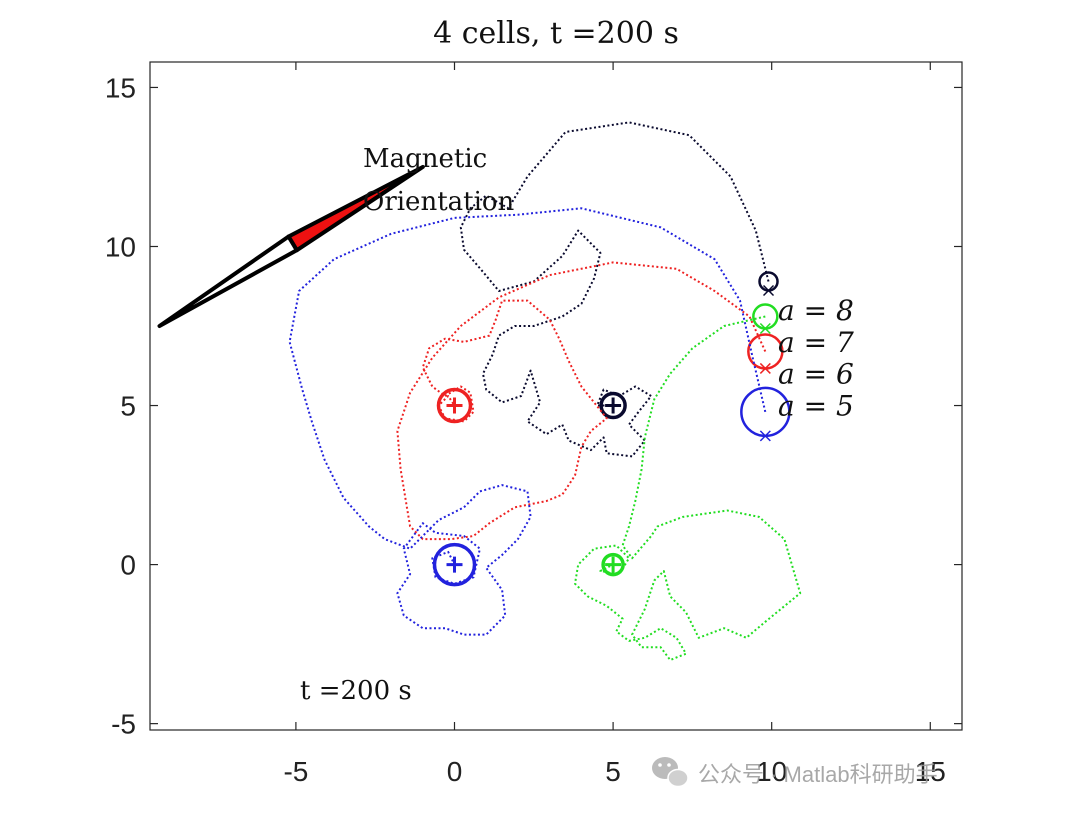  I want to click on watermark-text: 公众号 · Matlab科研助手, so click(818, 774).